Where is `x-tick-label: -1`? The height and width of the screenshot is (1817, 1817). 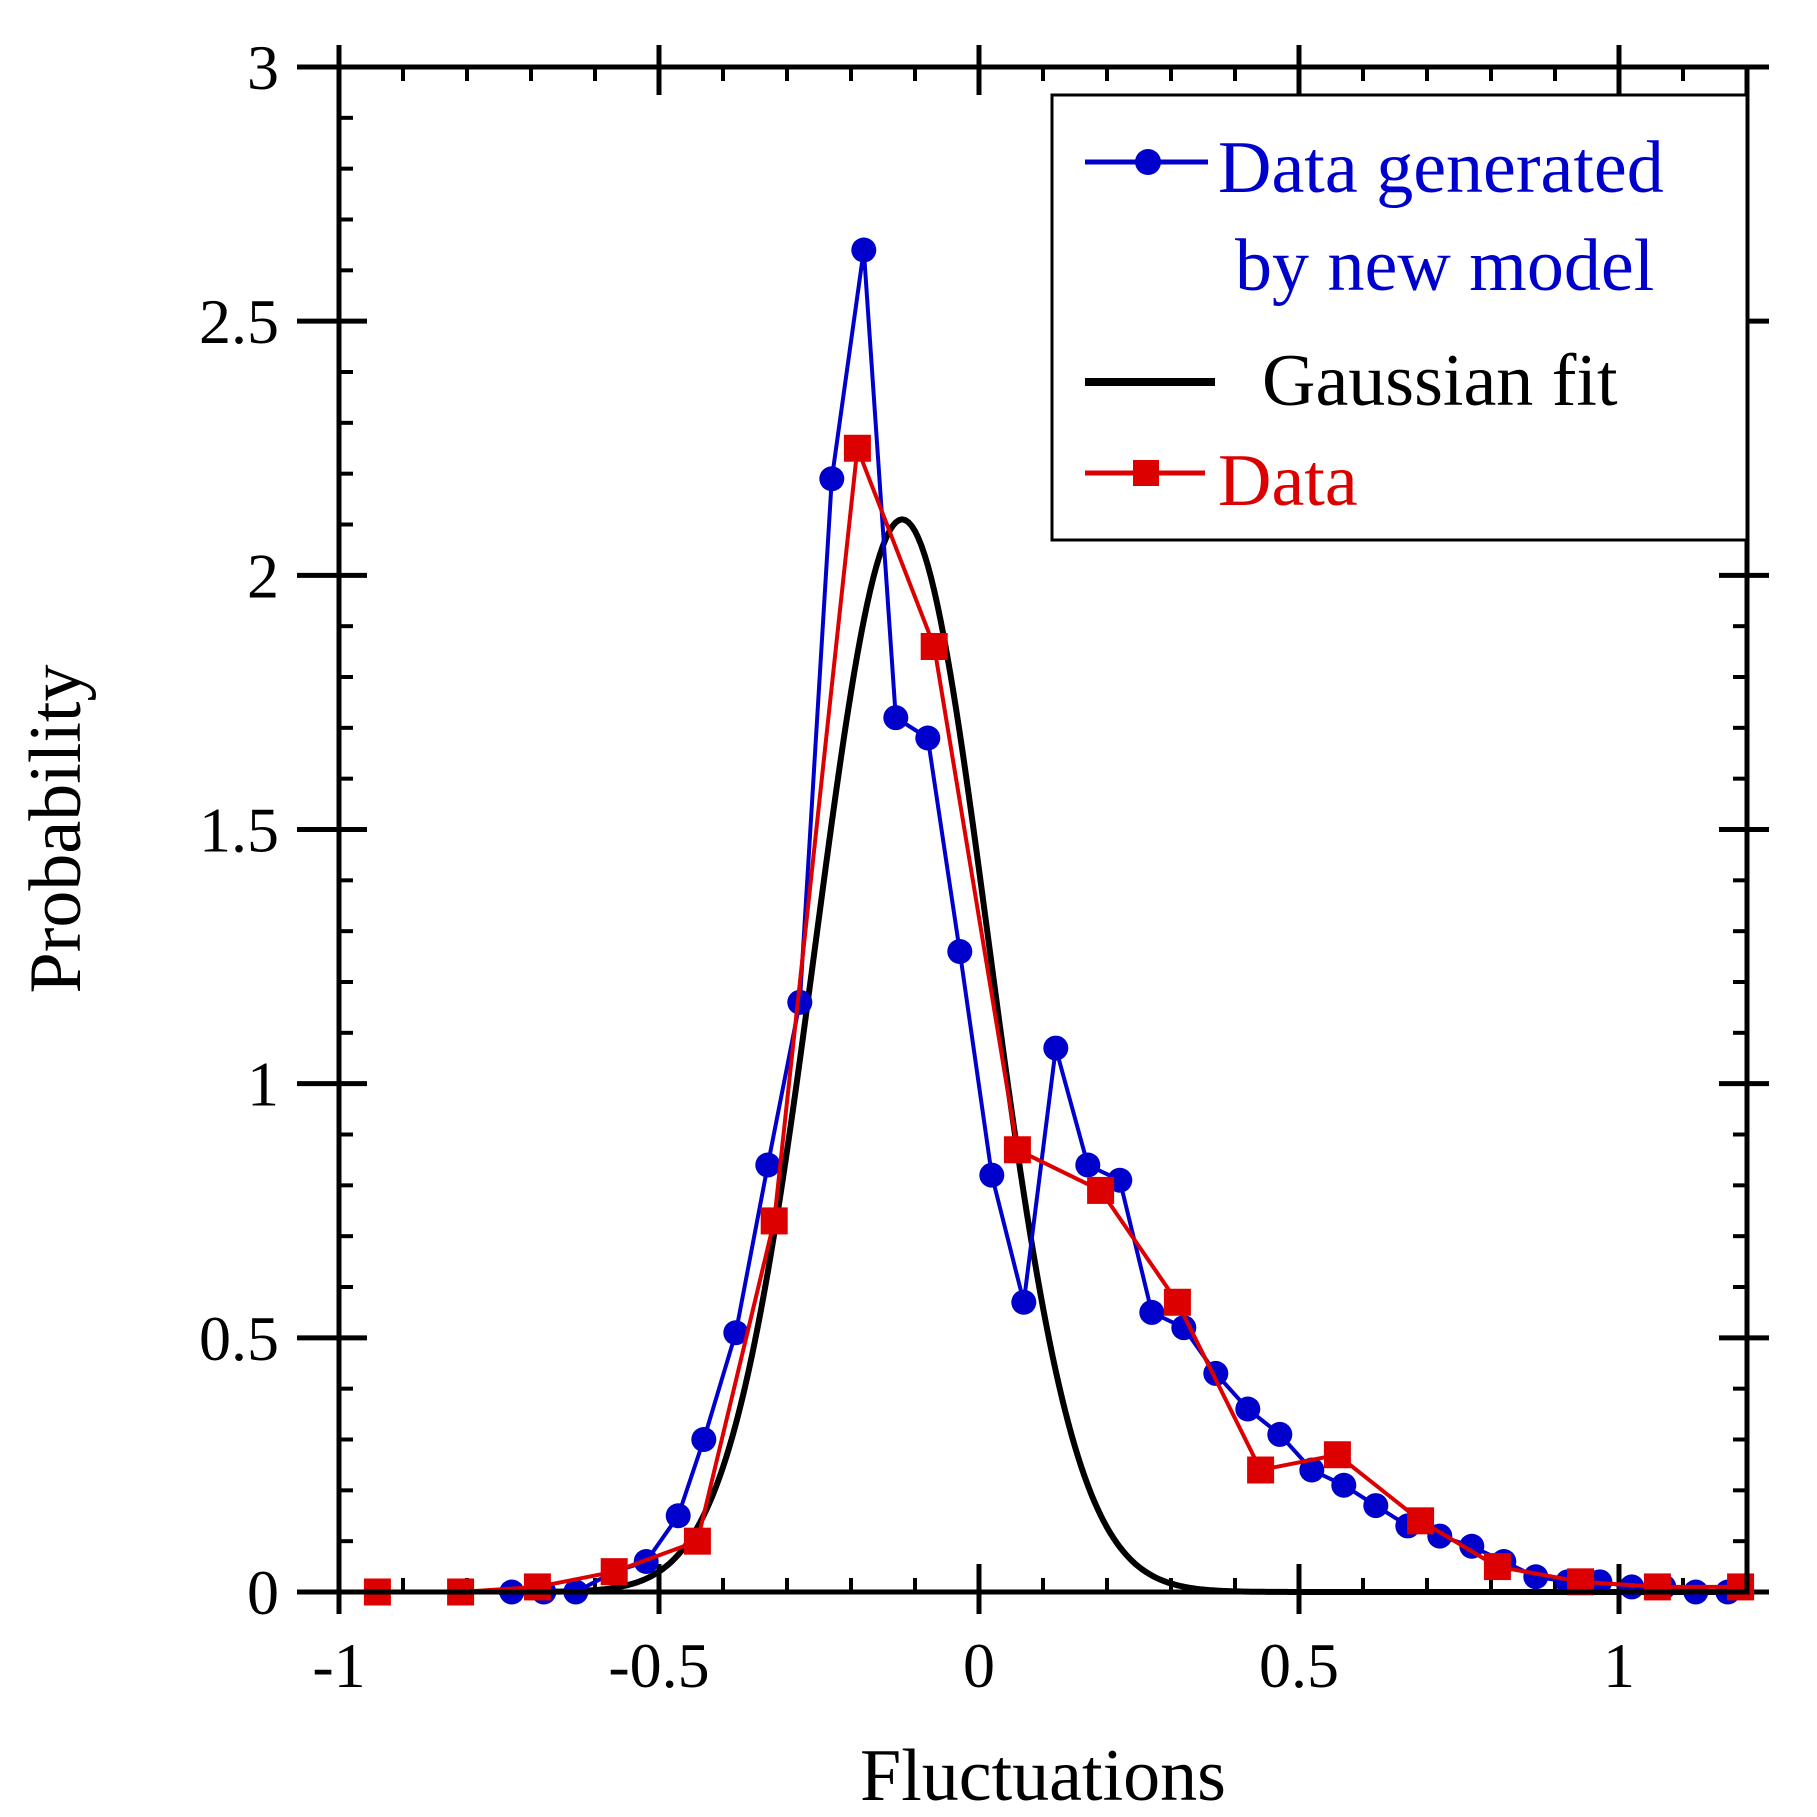
x-tick-label: -1 is located at coordinates (338, 1665).